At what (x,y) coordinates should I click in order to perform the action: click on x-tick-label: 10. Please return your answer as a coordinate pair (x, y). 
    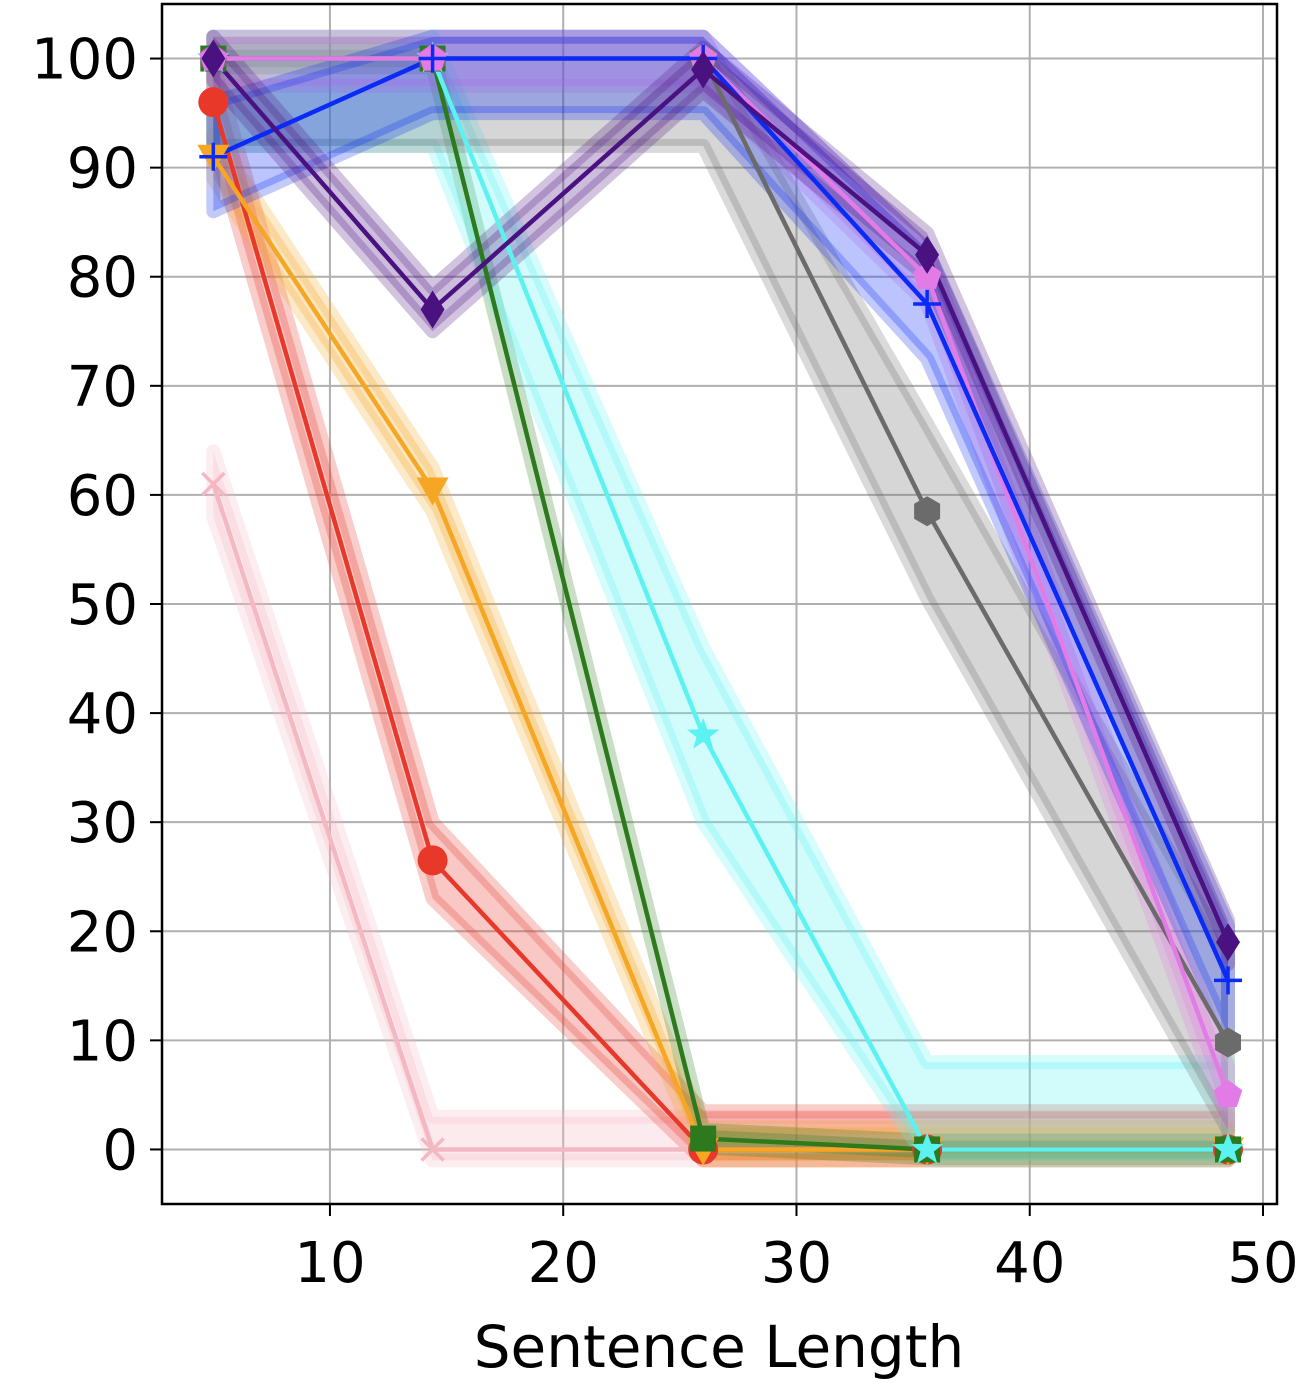
    Looking at the image, I should click on (329, 1263).